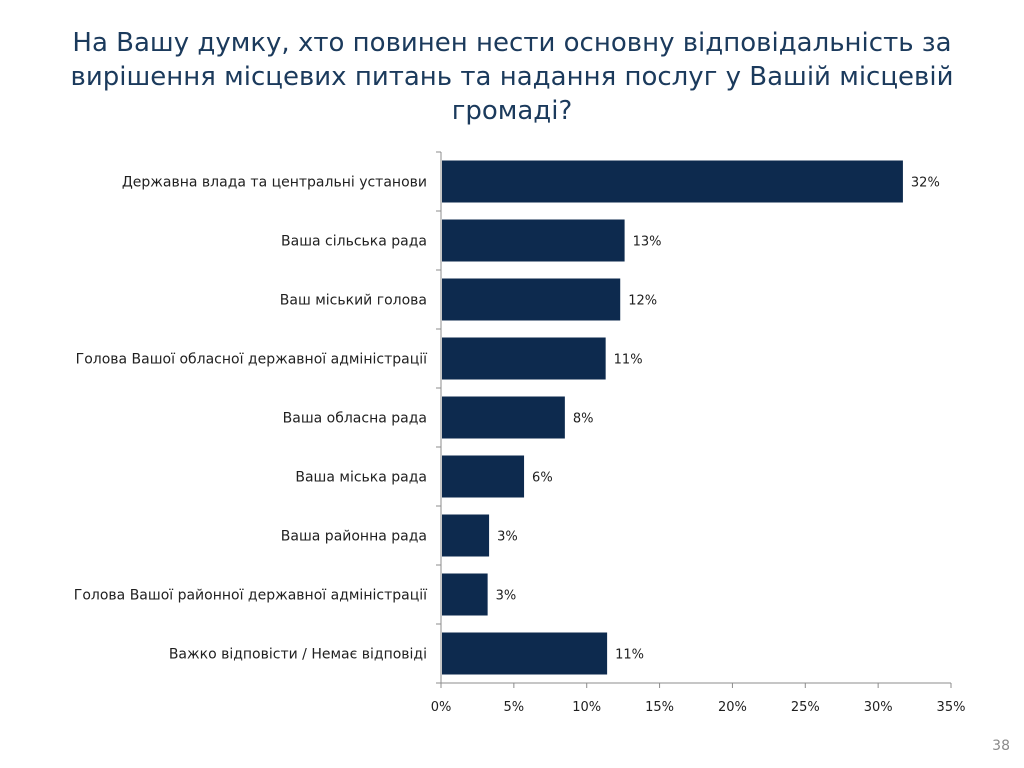 This screenshot has height=768, width=1024. I want to click on category-label: Ваш міський голова, so click(353, 301).